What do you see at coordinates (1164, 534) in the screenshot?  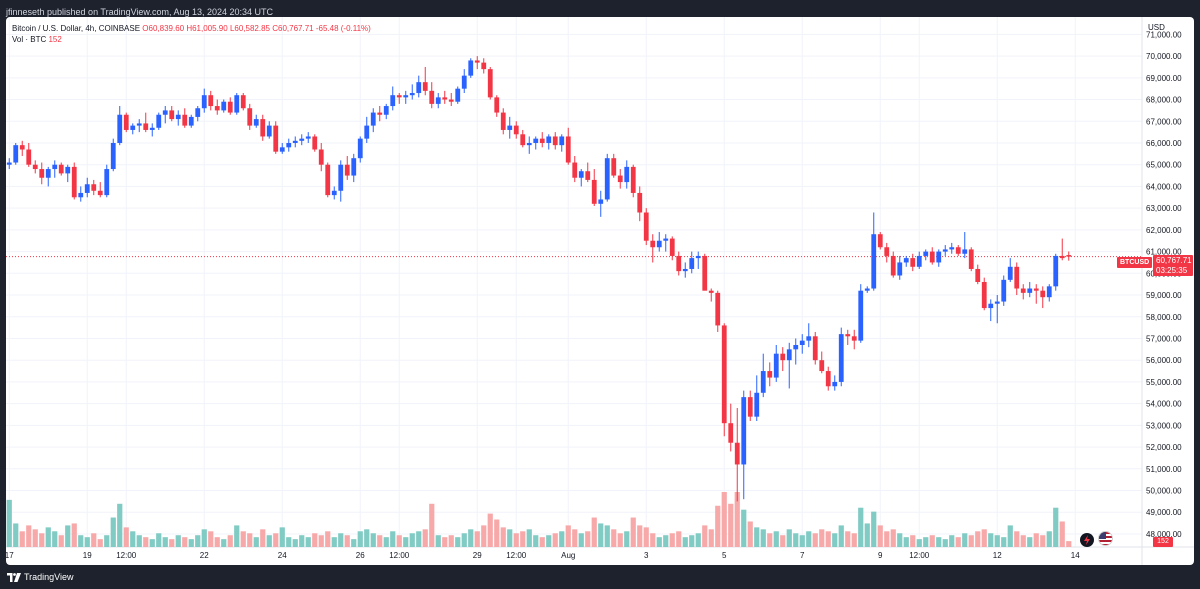 I see `price-axis-label: 48,000.00` at bounding box center [1164, 534].